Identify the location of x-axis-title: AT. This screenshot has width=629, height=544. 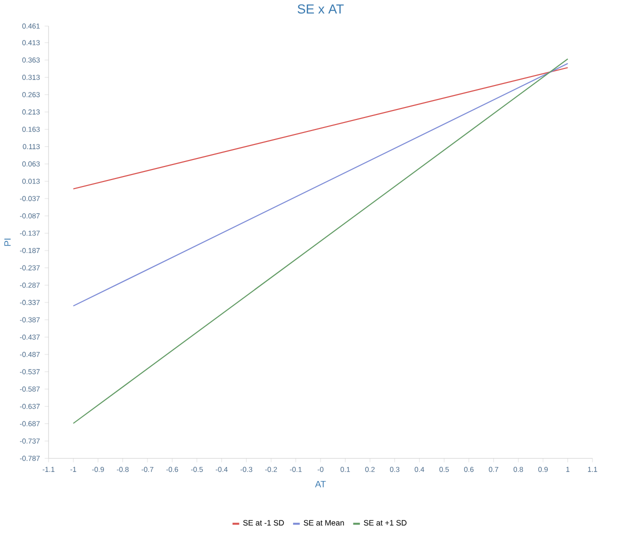
(320, 484).